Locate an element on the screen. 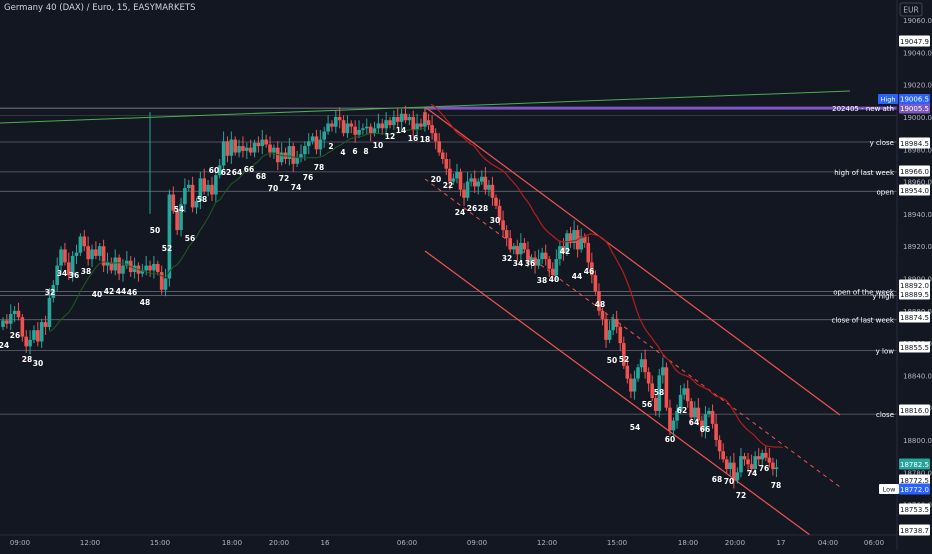 This screenshot has height=554, width=932. high-value-tag is located at coordinates (914, 99).